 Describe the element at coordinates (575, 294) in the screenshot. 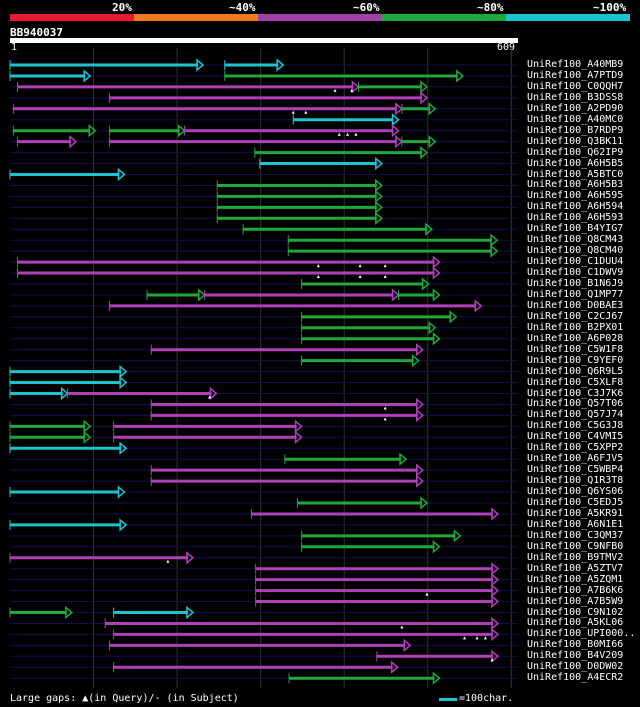

I see `hit-label: UniRef100_Q1MP77` at that location.